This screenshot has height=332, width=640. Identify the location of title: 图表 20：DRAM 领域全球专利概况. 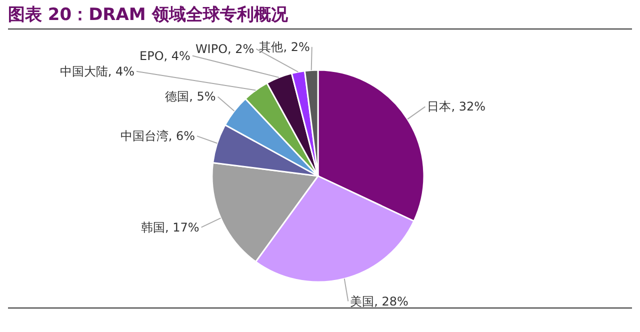
(148, 15).